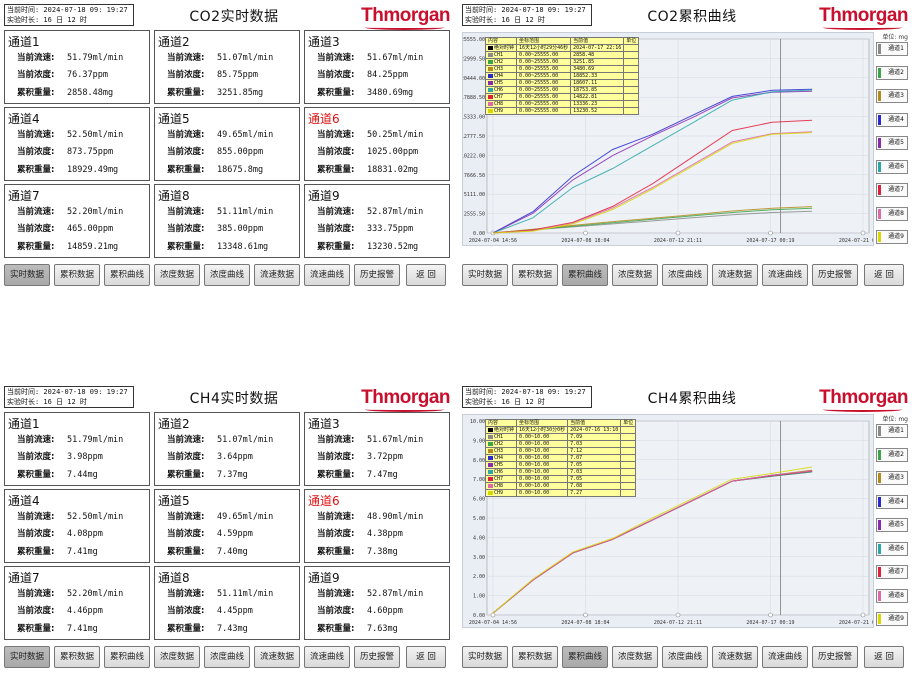 The image size is (915, 678). Describe the element at coordinates (336, 457) in the screenshot. I see `conc-label: 当前浓度:` at that location.